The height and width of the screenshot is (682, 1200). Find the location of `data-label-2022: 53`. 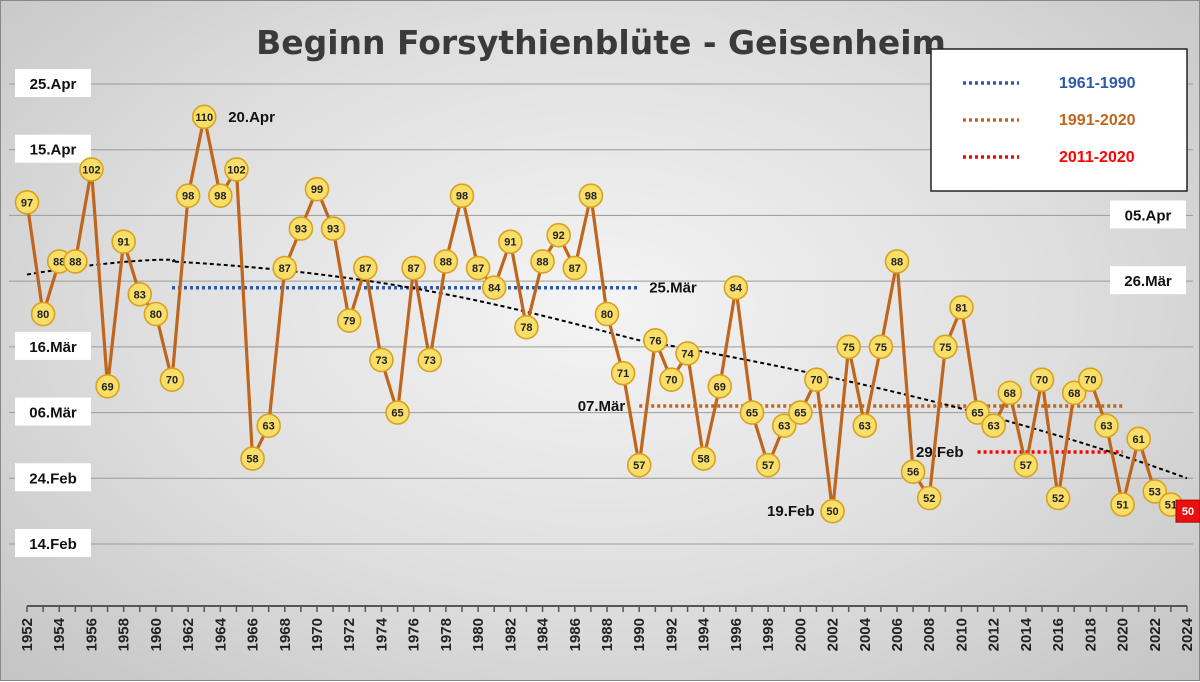

data-label-2022: 53 is located at coordinates (1155, 492).